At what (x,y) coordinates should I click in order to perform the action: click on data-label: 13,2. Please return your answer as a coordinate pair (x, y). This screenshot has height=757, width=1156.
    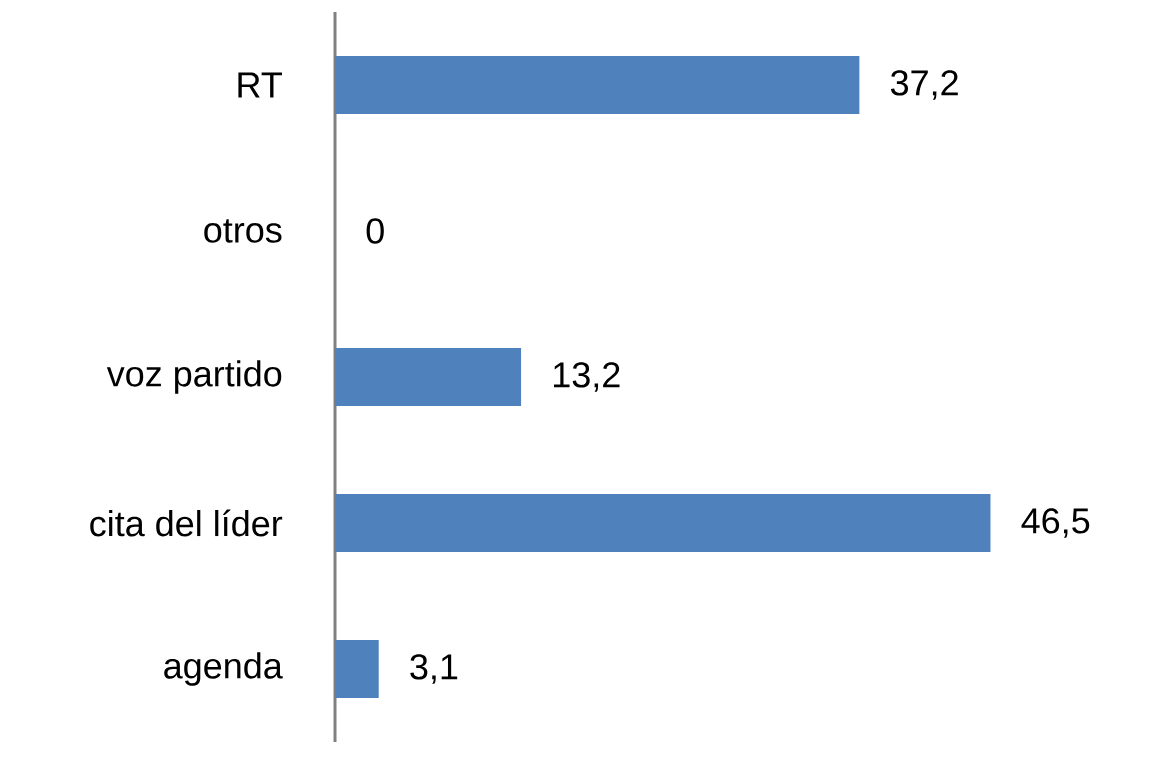
    Looking at the image, I should click on (587, 377).